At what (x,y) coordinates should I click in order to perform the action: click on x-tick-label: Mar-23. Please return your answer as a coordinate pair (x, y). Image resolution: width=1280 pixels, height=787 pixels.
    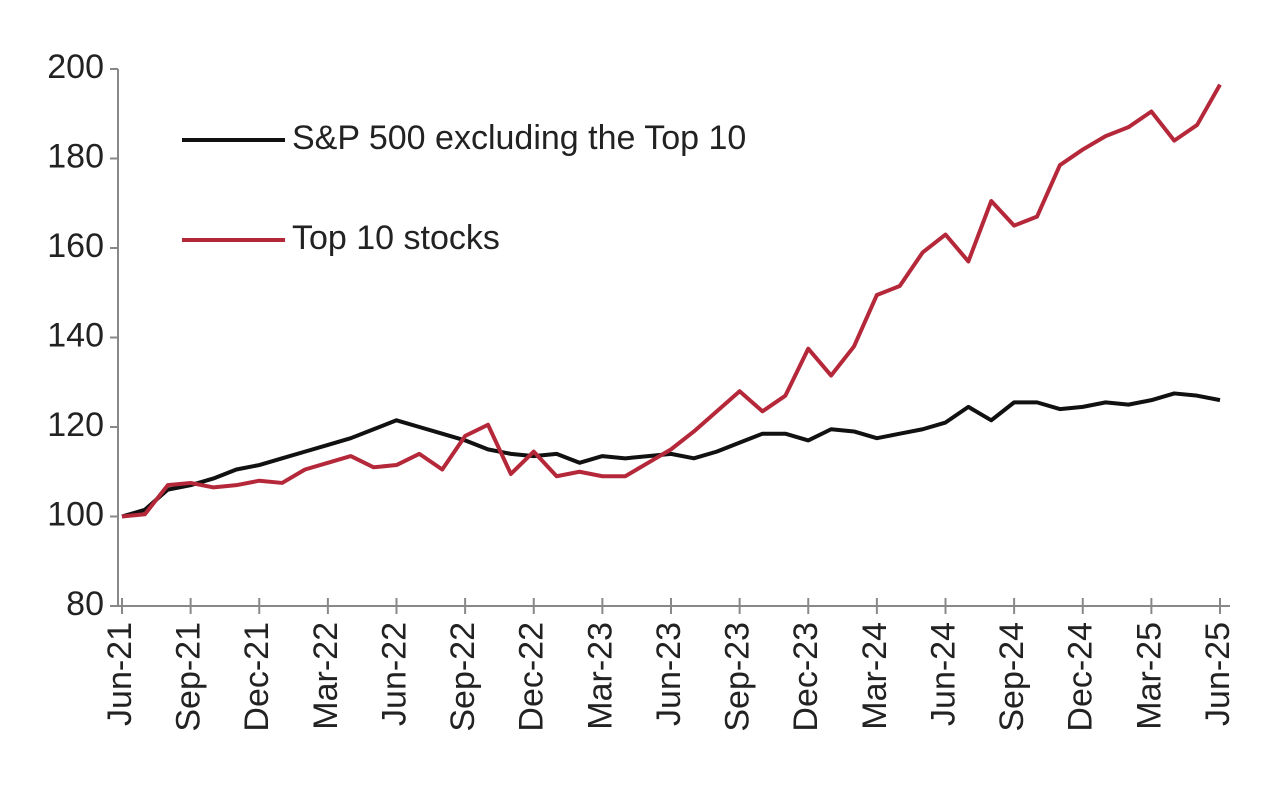
    Looking at the image, I should click on (600, 676).